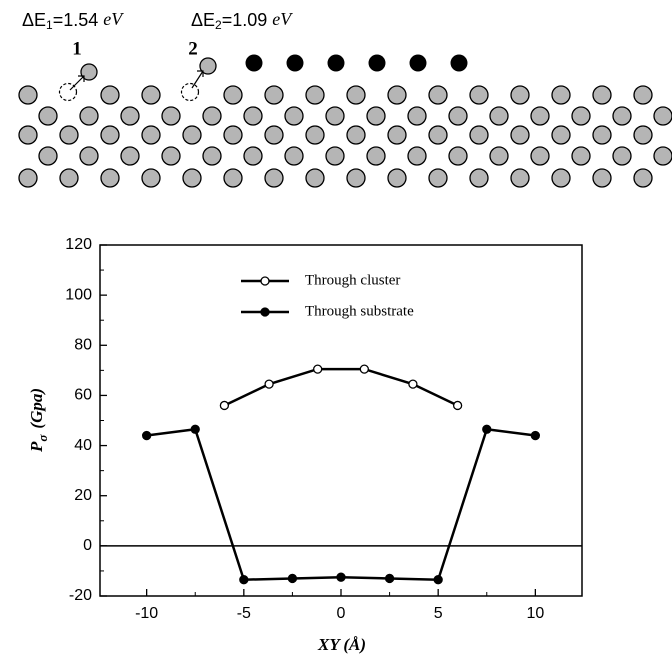  What do you see at coordinates (77, 48) in the screenshot?
I see `site-label: 1` at bounding box center [77, 48].